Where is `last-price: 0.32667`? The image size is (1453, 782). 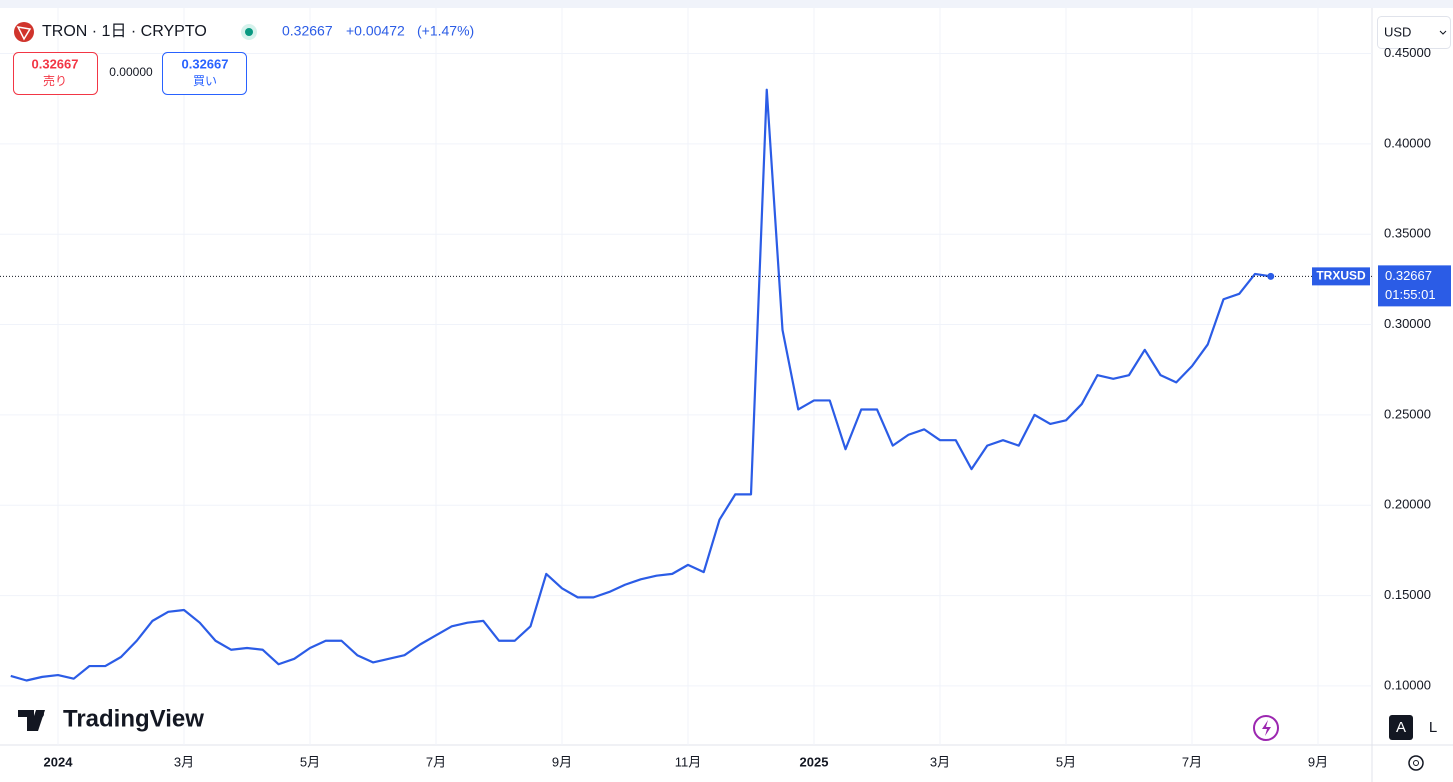 last-price: 0.32667 is located at coordinates (307, 31).